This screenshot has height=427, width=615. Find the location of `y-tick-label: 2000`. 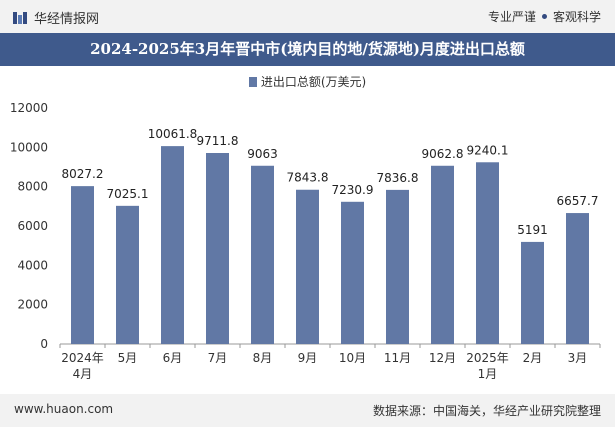

y-tick-label: 2000 is located at coordinates (32, 305).